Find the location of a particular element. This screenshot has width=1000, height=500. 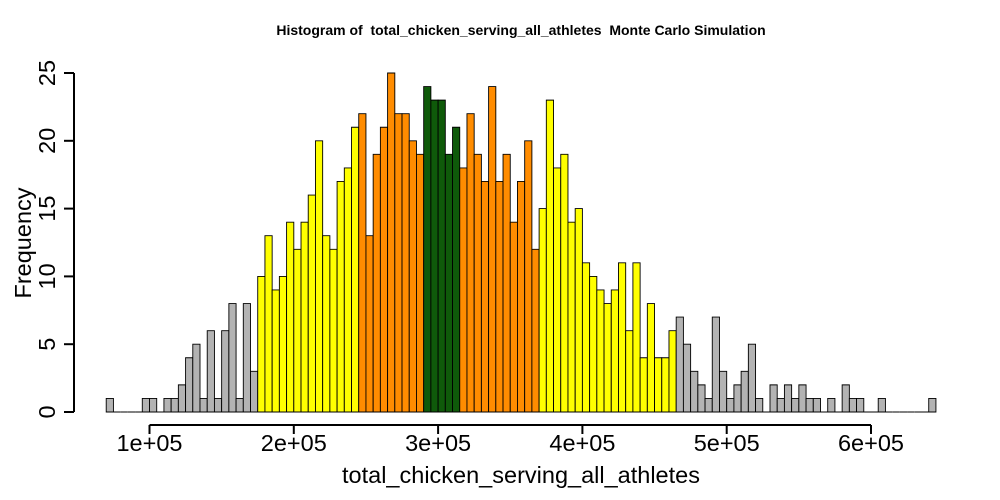

y-axis: 0 5 10 15 20 25 is located at coordinates (54, 239).